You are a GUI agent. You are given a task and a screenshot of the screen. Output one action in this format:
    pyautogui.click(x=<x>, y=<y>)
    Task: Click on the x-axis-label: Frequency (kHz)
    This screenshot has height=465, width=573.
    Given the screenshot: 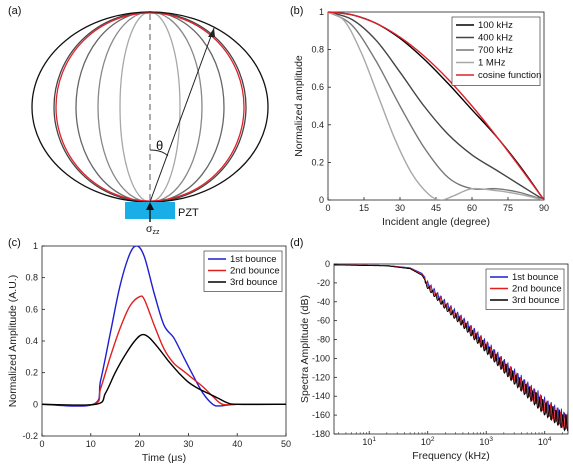 What is the action you would take?
    pyautogui.click(x=451, y=456)
    